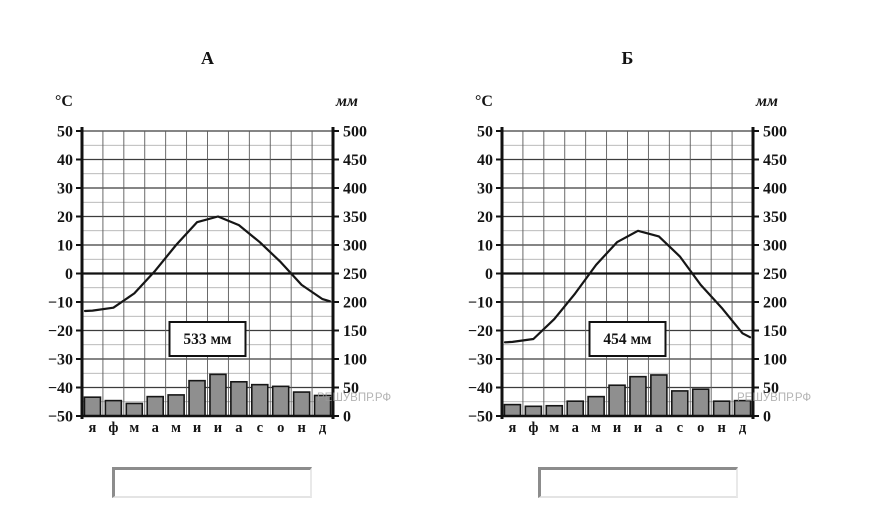  I want to click on chart-title-a: А, so click(207, 58).